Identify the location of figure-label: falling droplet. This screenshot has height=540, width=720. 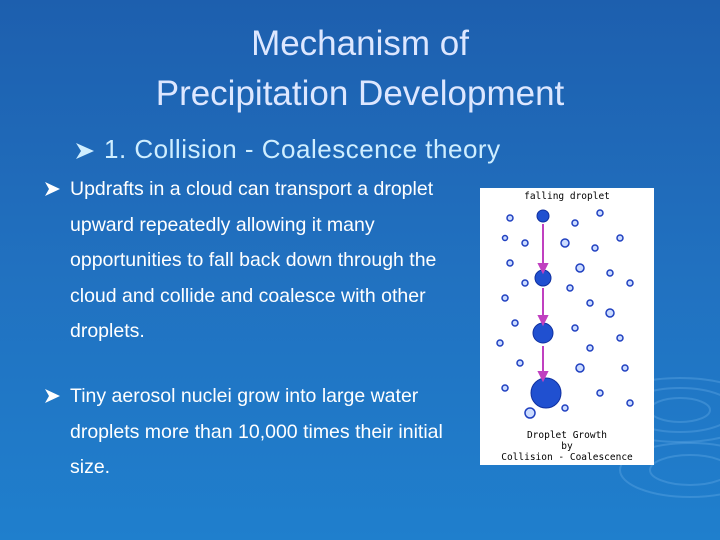
(567, 196).